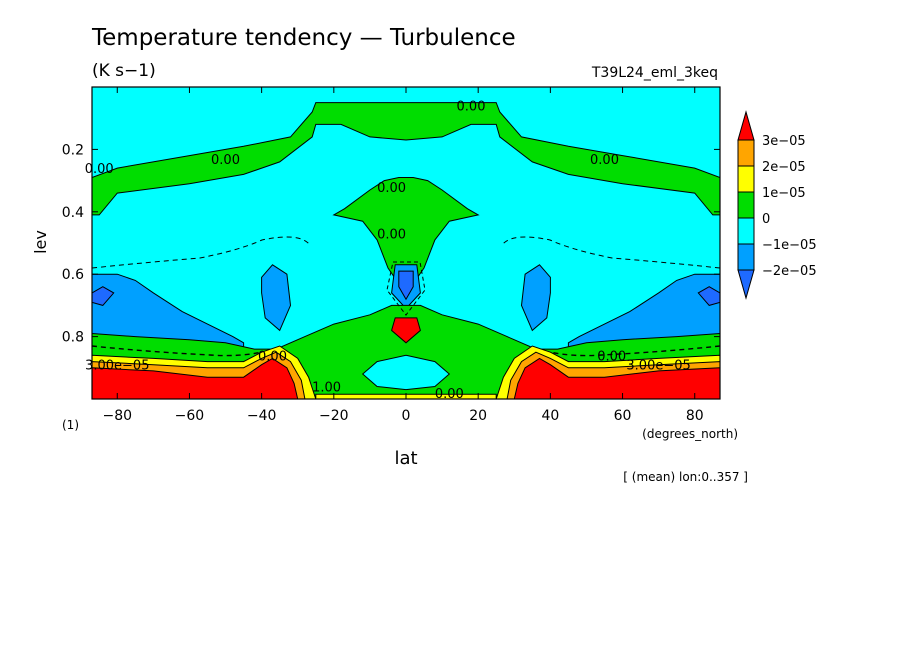 The height and width of the screenshot is (654, 904). I want to click on contour-region-left-minus2-core, so click(103, 296).